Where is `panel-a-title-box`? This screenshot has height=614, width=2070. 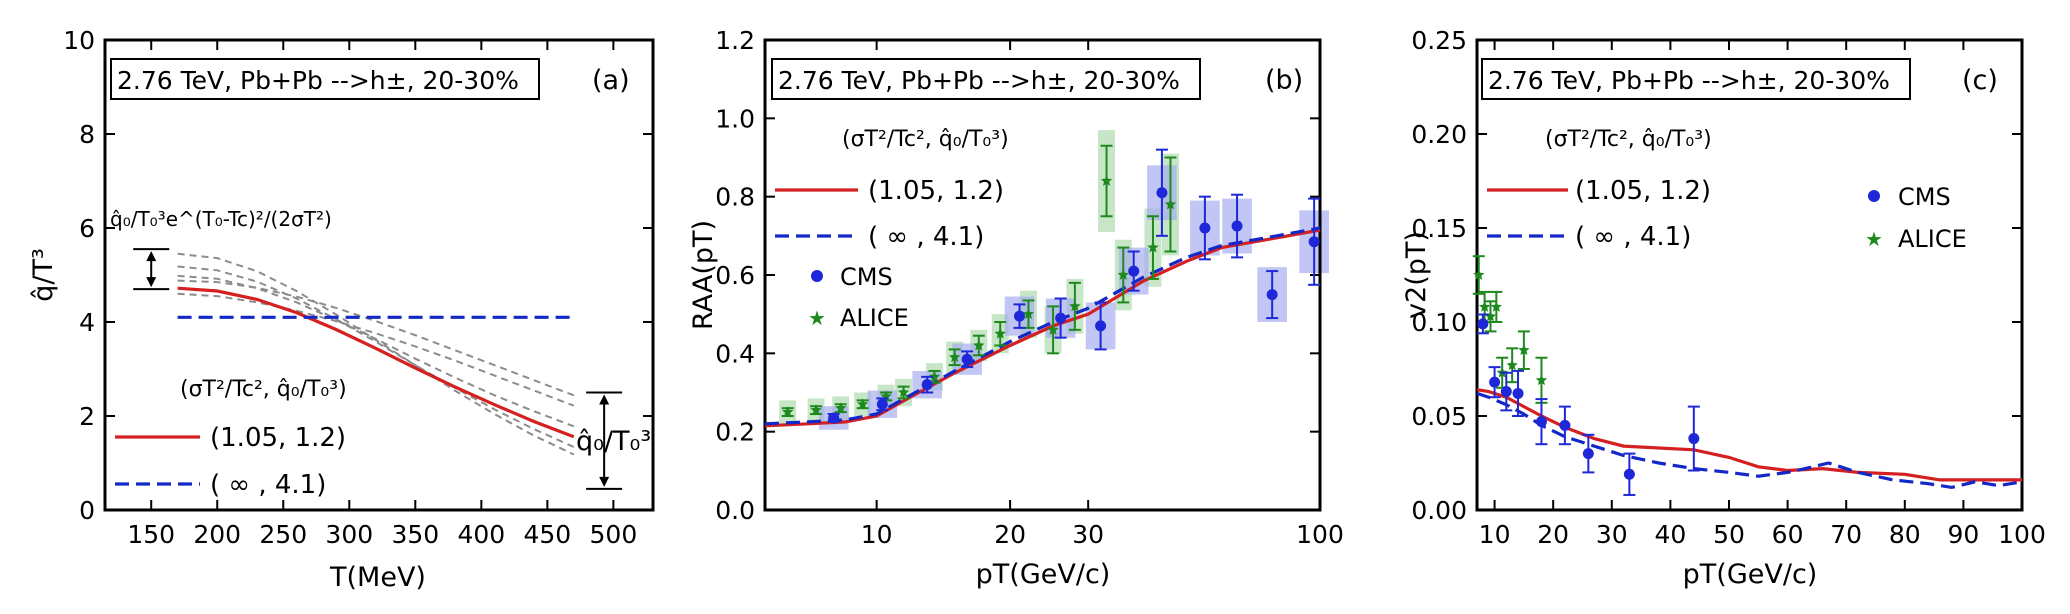 panel-a-title-box is located at coordinates (325, 79).